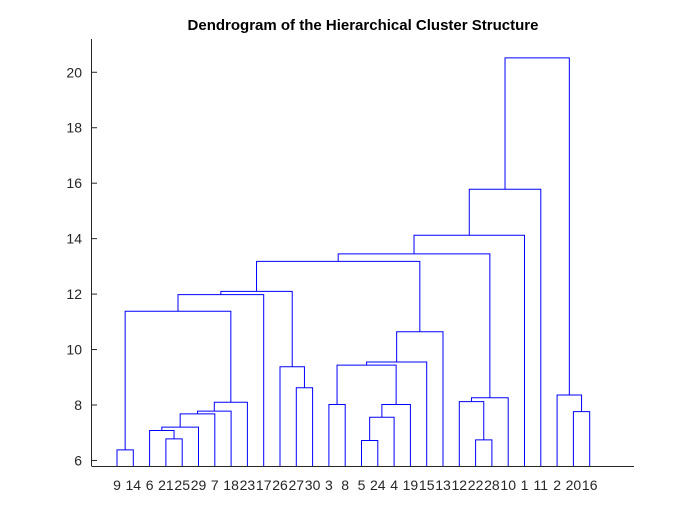 The height and width of the screenshot is (525, 700). I want to click on leaf-label: 2, so click(557, 485).